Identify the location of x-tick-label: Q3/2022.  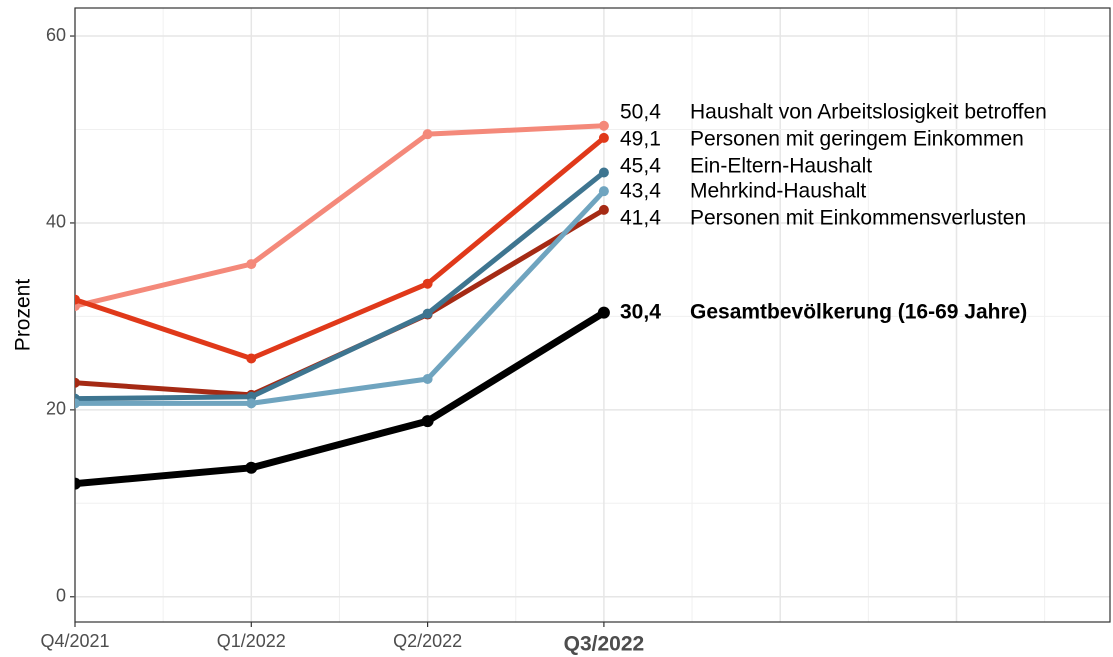
(604, 644).